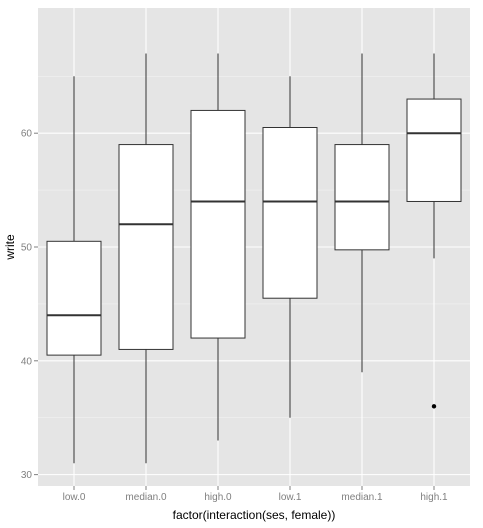 Image resolution: width=483 pixels, height=528 pixels. I want to click on outlier-point, so click(434, 406).